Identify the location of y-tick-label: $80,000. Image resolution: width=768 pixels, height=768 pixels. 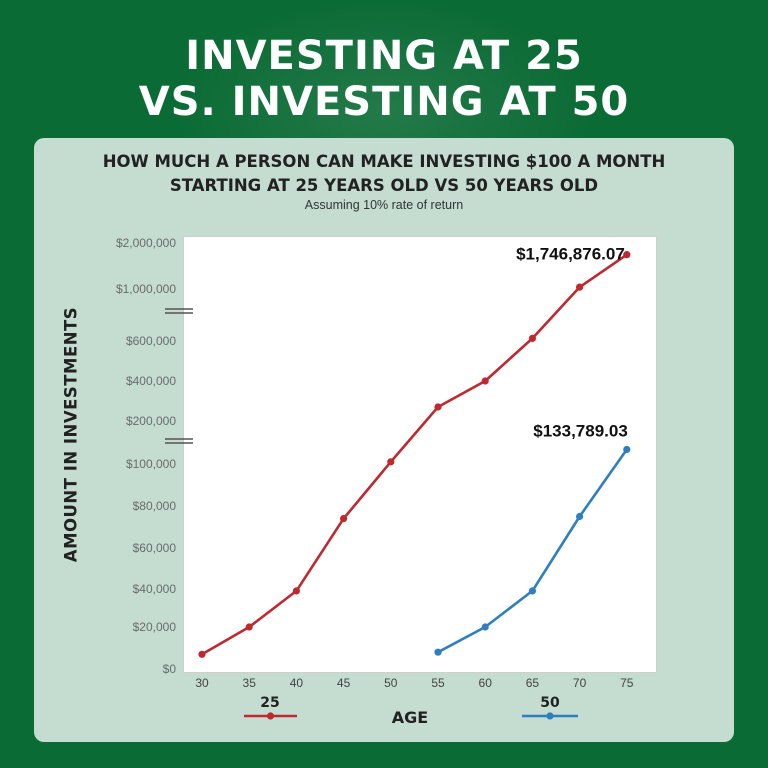
(155, 506).